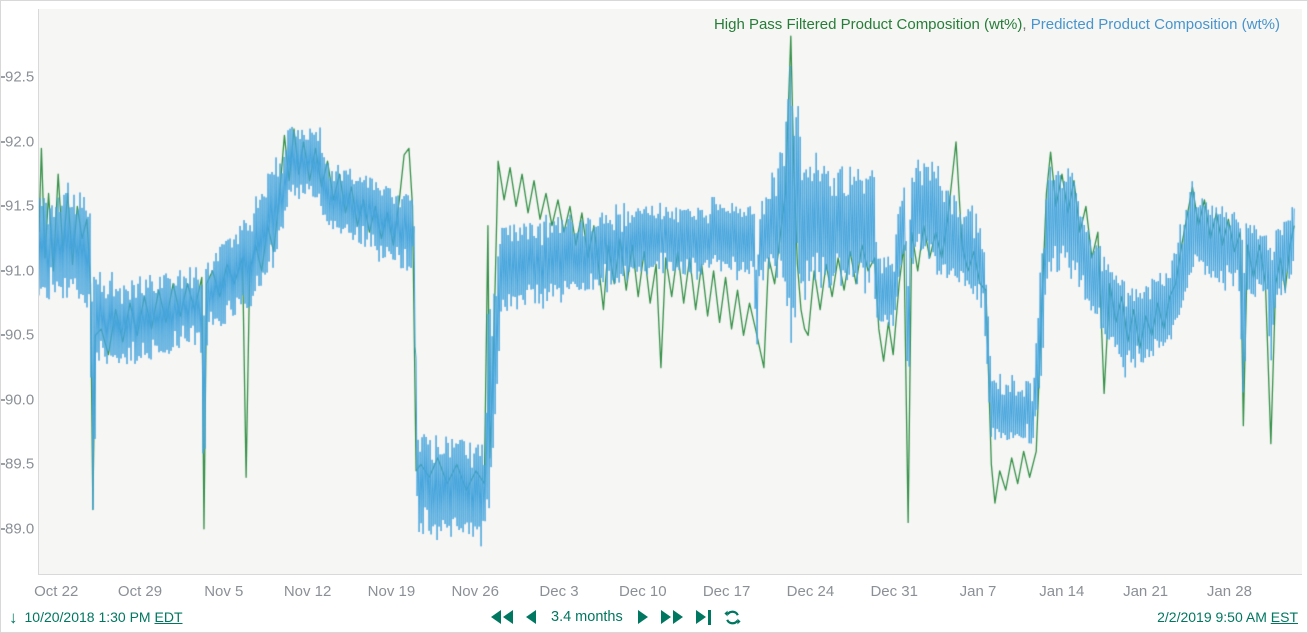 Image resolution: width=1308 pixels, height=633 pixels. What do you see at coordinates (1212, 617) in the screenshot?
I see `end-date-text: 2/2/2019 9:50 AM` at bounding box center [1212, 617].